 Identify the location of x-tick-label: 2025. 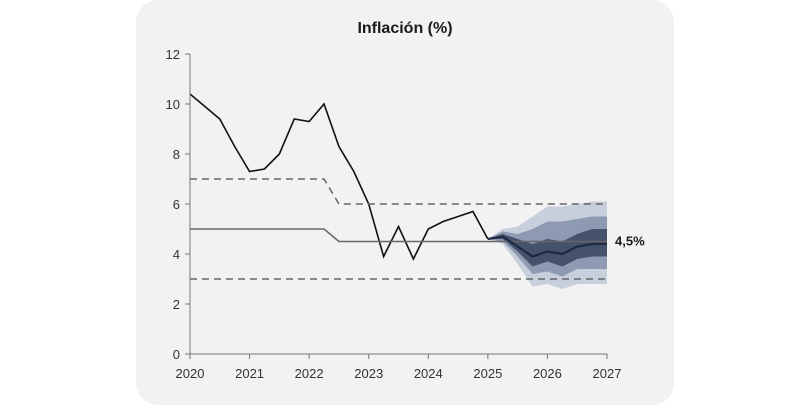
(487, 373).